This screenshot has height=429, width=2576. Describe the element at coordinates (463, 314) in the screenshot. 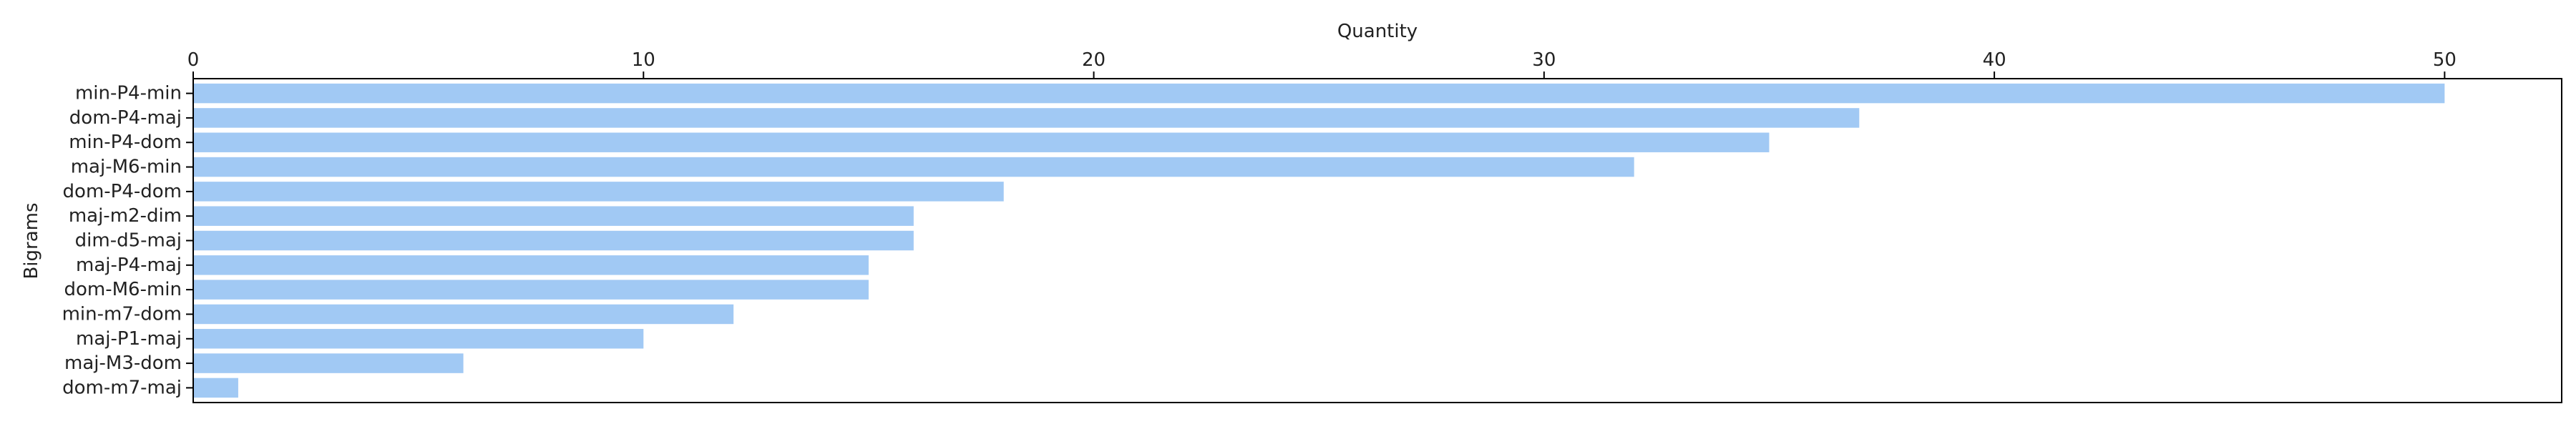

I see `bar-min-m7-dom` at that location.